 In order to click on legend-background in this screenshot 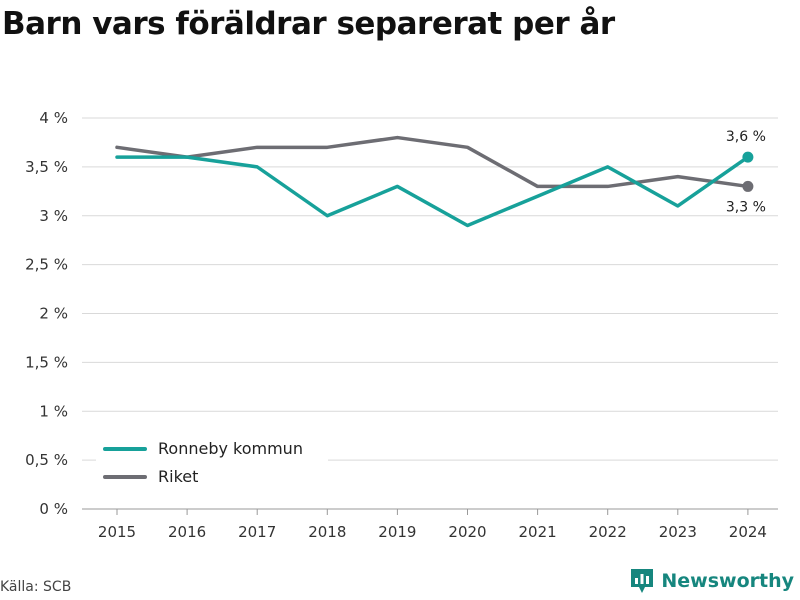, I will do `click(212, 464)`.